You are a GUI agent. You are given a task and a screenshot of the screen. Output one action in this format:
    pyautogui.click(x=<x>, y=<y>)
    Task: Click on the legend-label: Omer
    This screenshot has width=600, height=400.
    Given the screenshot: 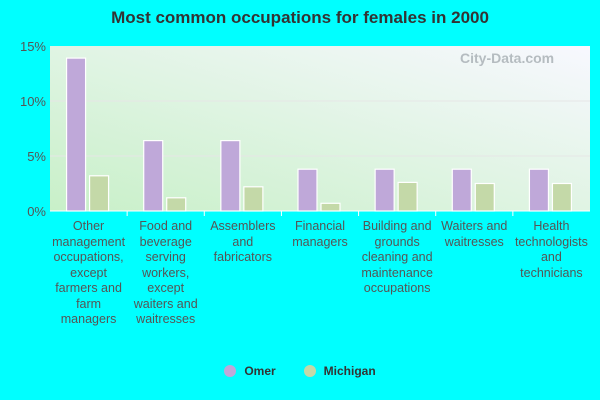 What is the action you would take?
    pyautogui.click(x=260, y=371)
    